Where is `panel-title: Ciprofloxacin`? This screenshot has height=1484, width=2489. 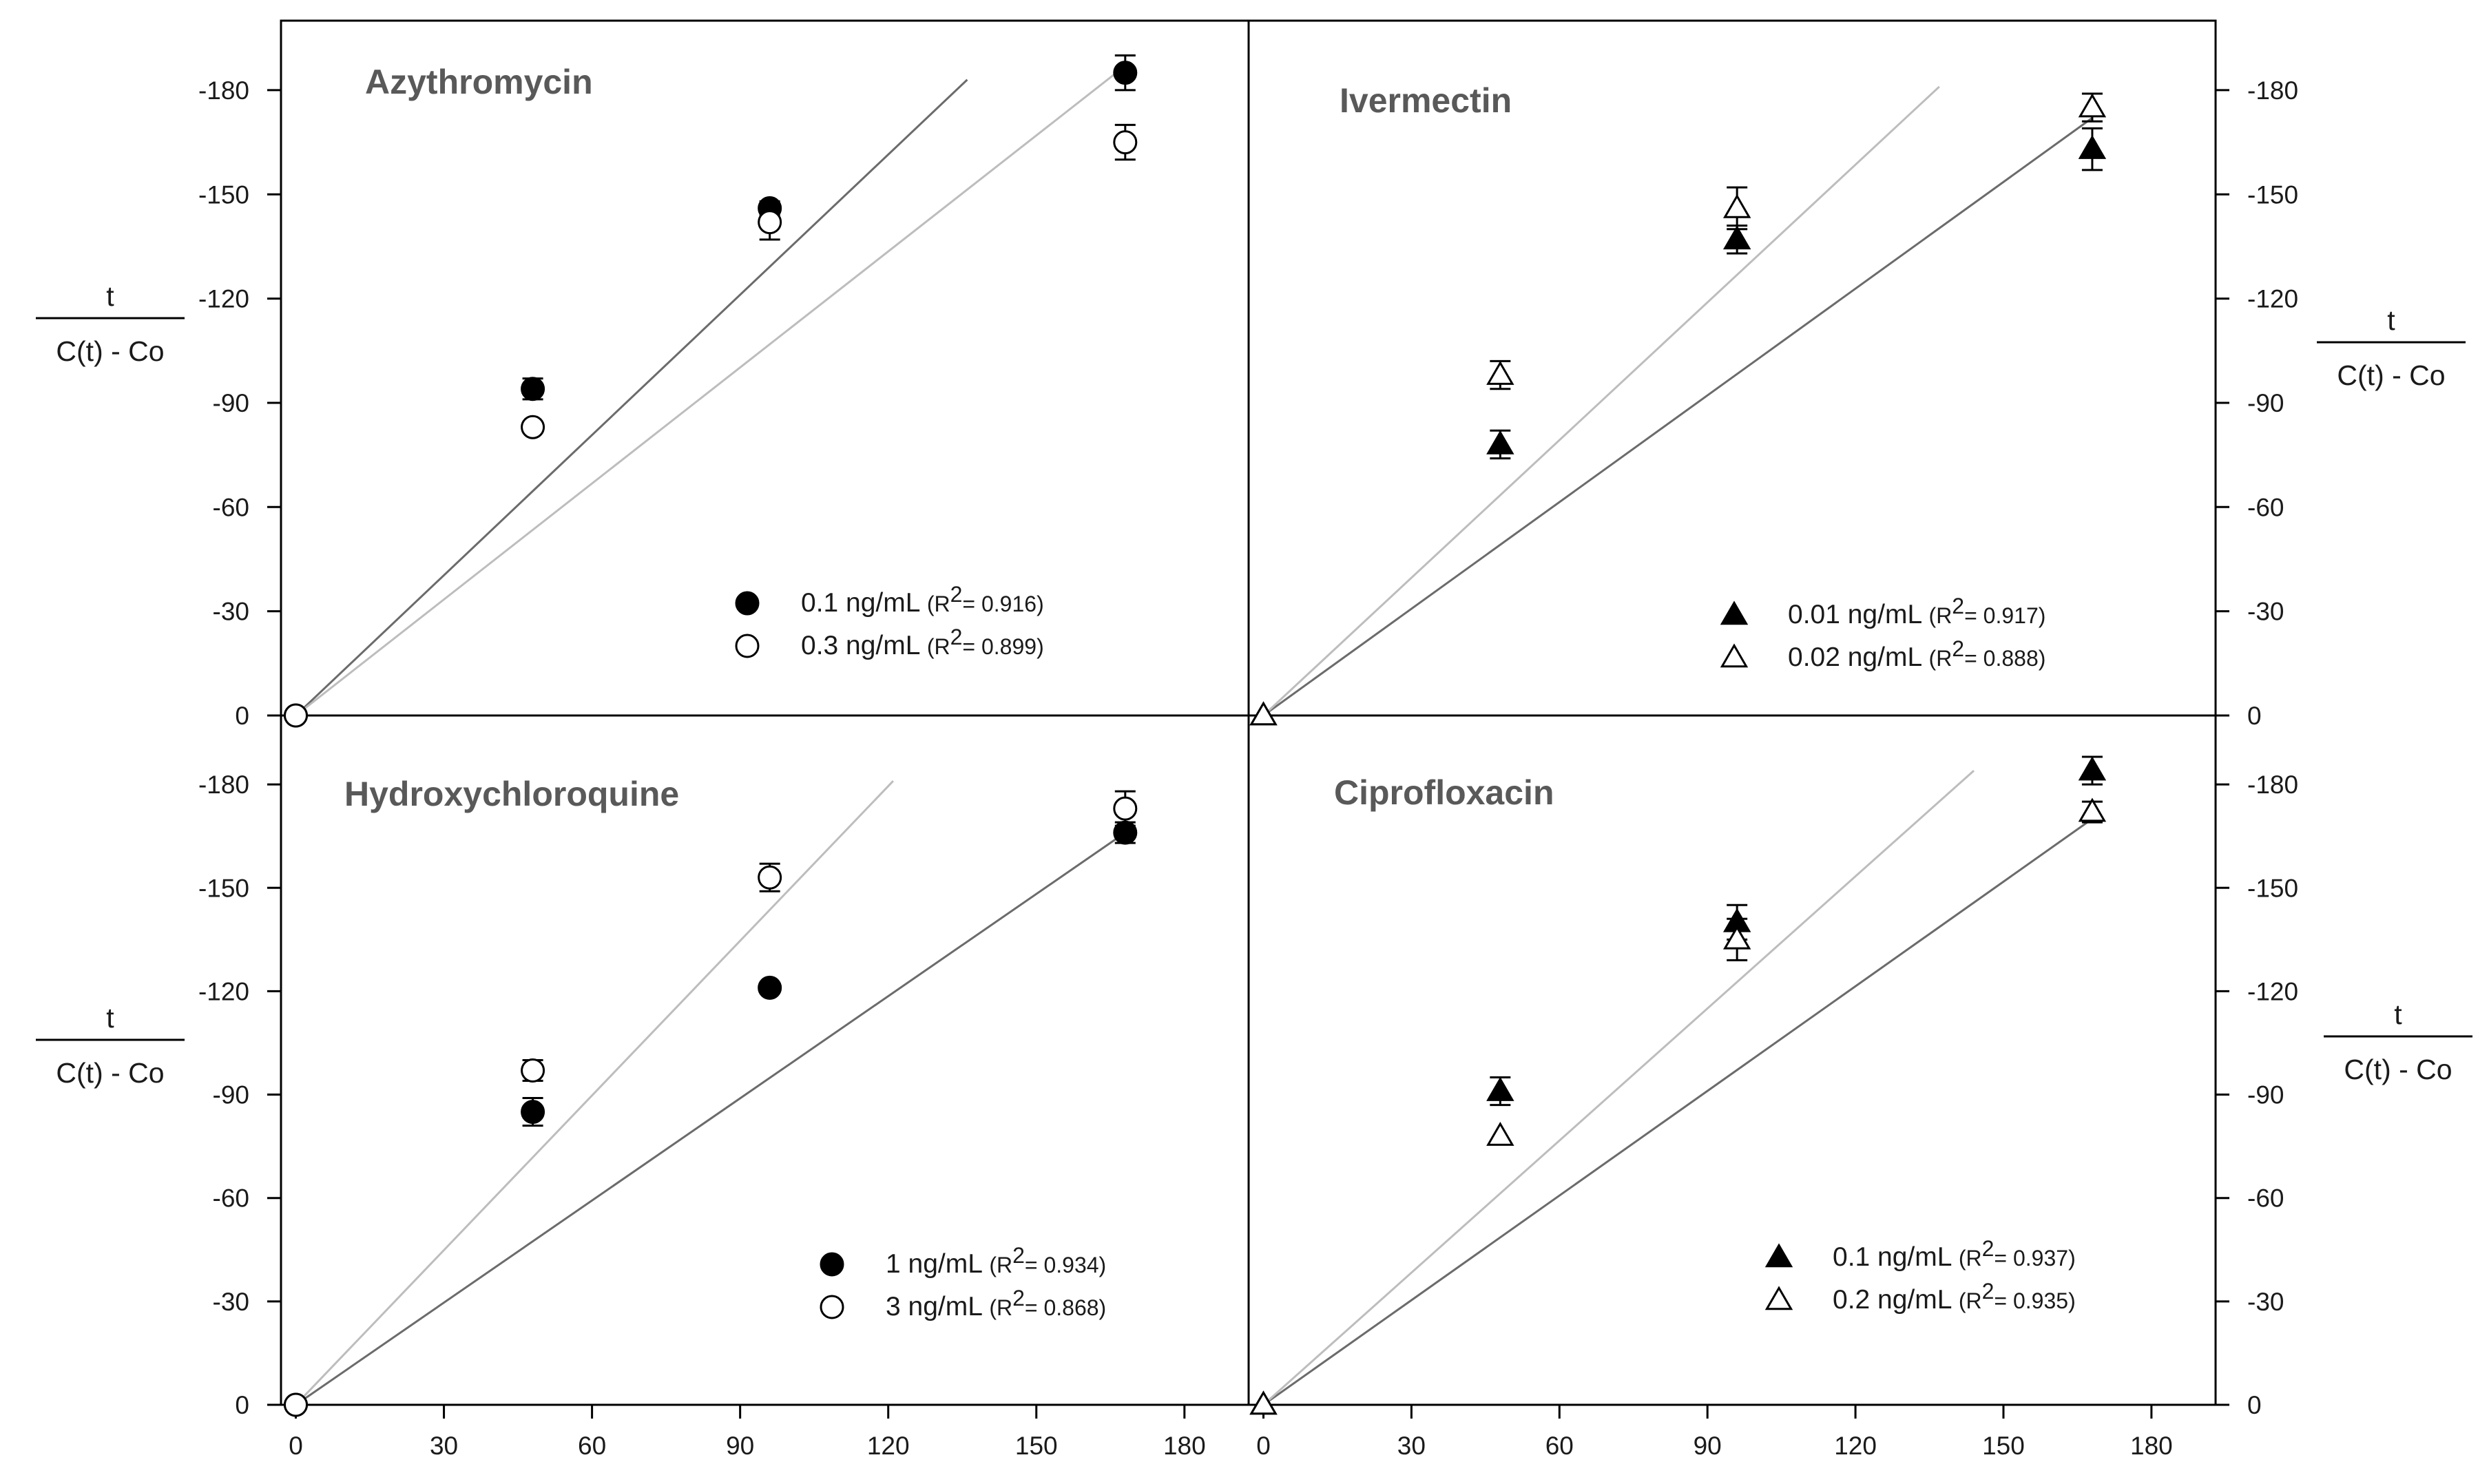
panel-title: Ciprofloxacin is located at coordinates (1444, 793).